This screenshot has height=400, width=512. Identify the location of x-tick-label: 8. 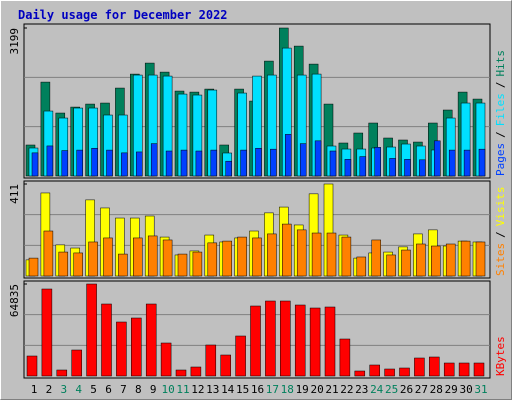
(138, 389).